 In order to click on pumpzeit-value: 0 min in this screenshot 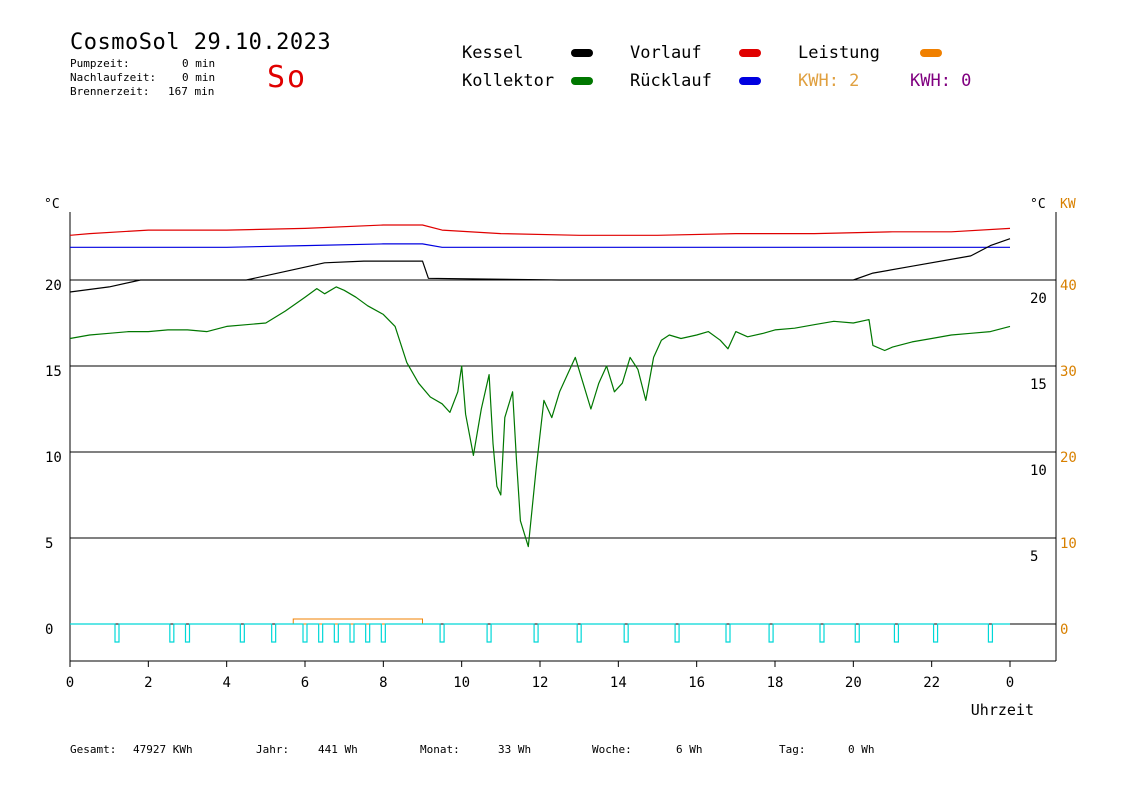, I will do `click(199, 63)`.